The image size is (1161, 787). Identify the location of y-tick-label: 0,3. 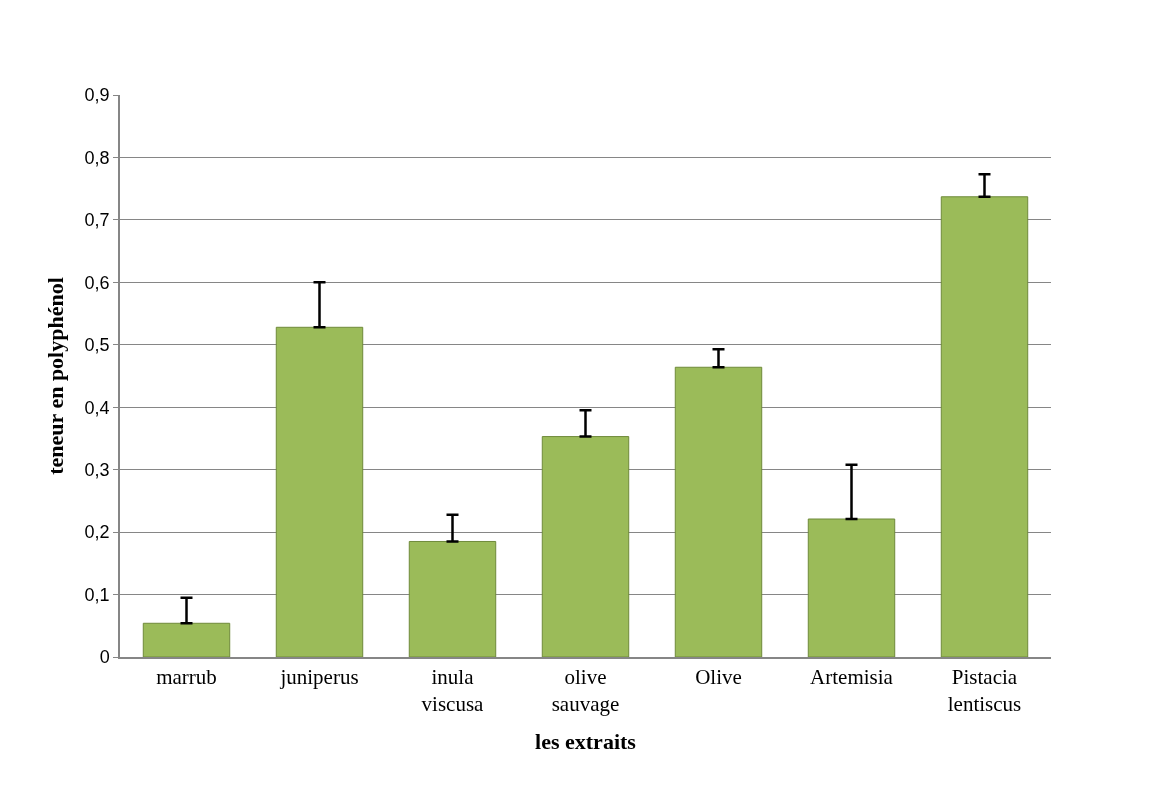
(97, 469).